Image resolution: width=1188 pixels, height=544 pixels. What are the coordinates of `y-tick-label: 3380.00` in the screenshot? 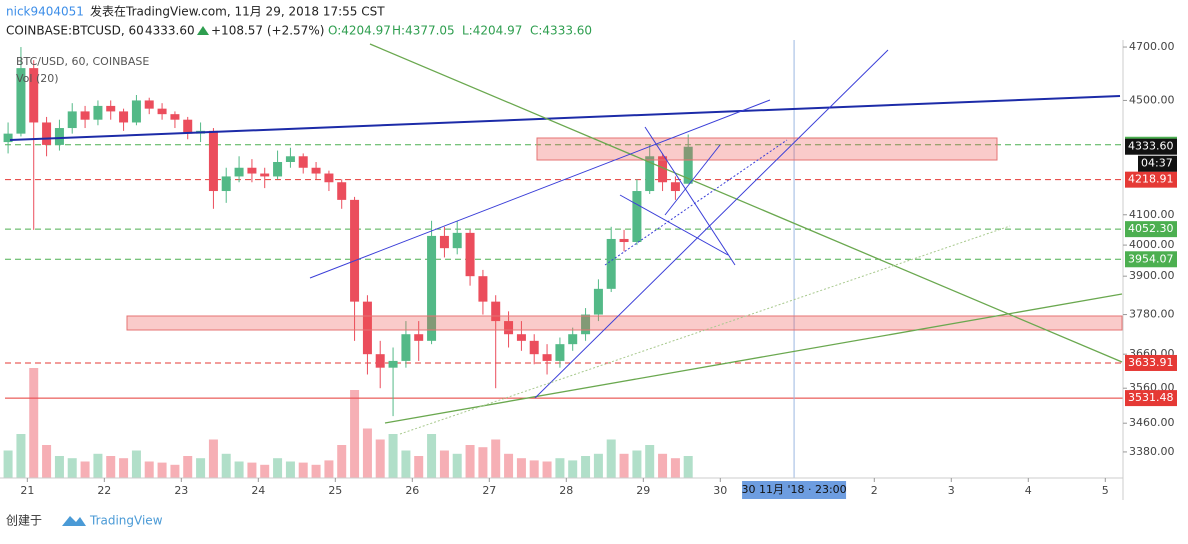 It's located at (1152, 451).